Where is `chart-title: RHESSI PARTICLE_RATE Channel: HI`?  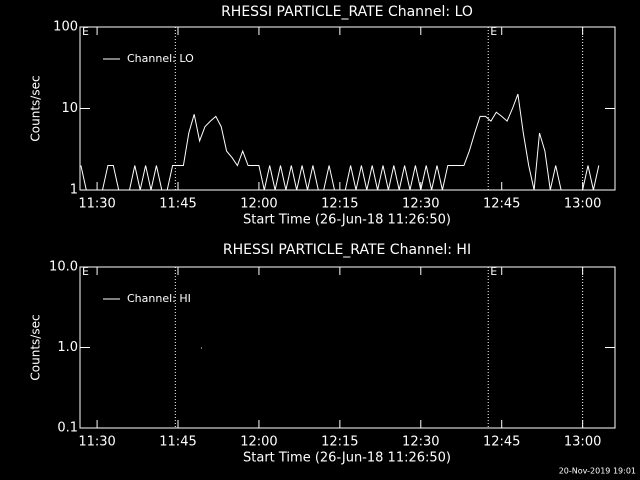 chart-title: RHESSI PARTICLE_RATE Channel: HI is located at coordinates (347, 250).